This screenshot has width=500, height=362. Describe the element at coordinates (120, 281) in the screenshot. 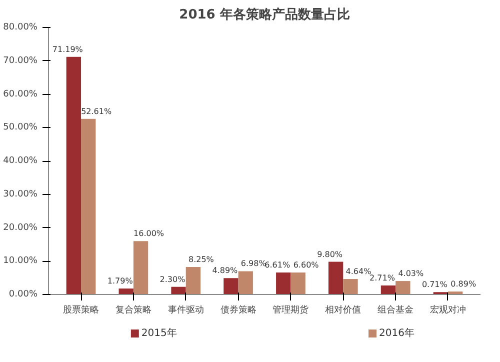

I see `data-label: 1.79%` at that location.